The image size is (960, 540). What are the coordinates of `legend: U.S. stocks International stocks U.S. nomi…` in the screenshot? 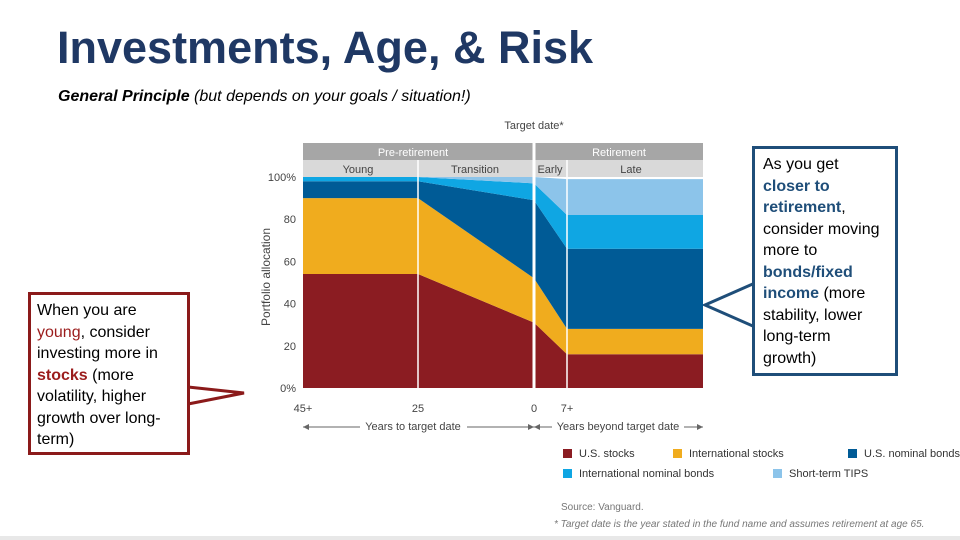 It's located at (761, 464).